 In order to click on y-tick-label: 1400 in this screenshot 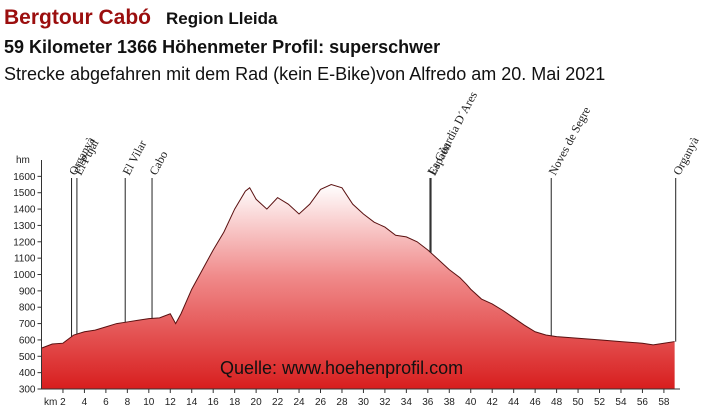, I will do `click(24, 210)`.